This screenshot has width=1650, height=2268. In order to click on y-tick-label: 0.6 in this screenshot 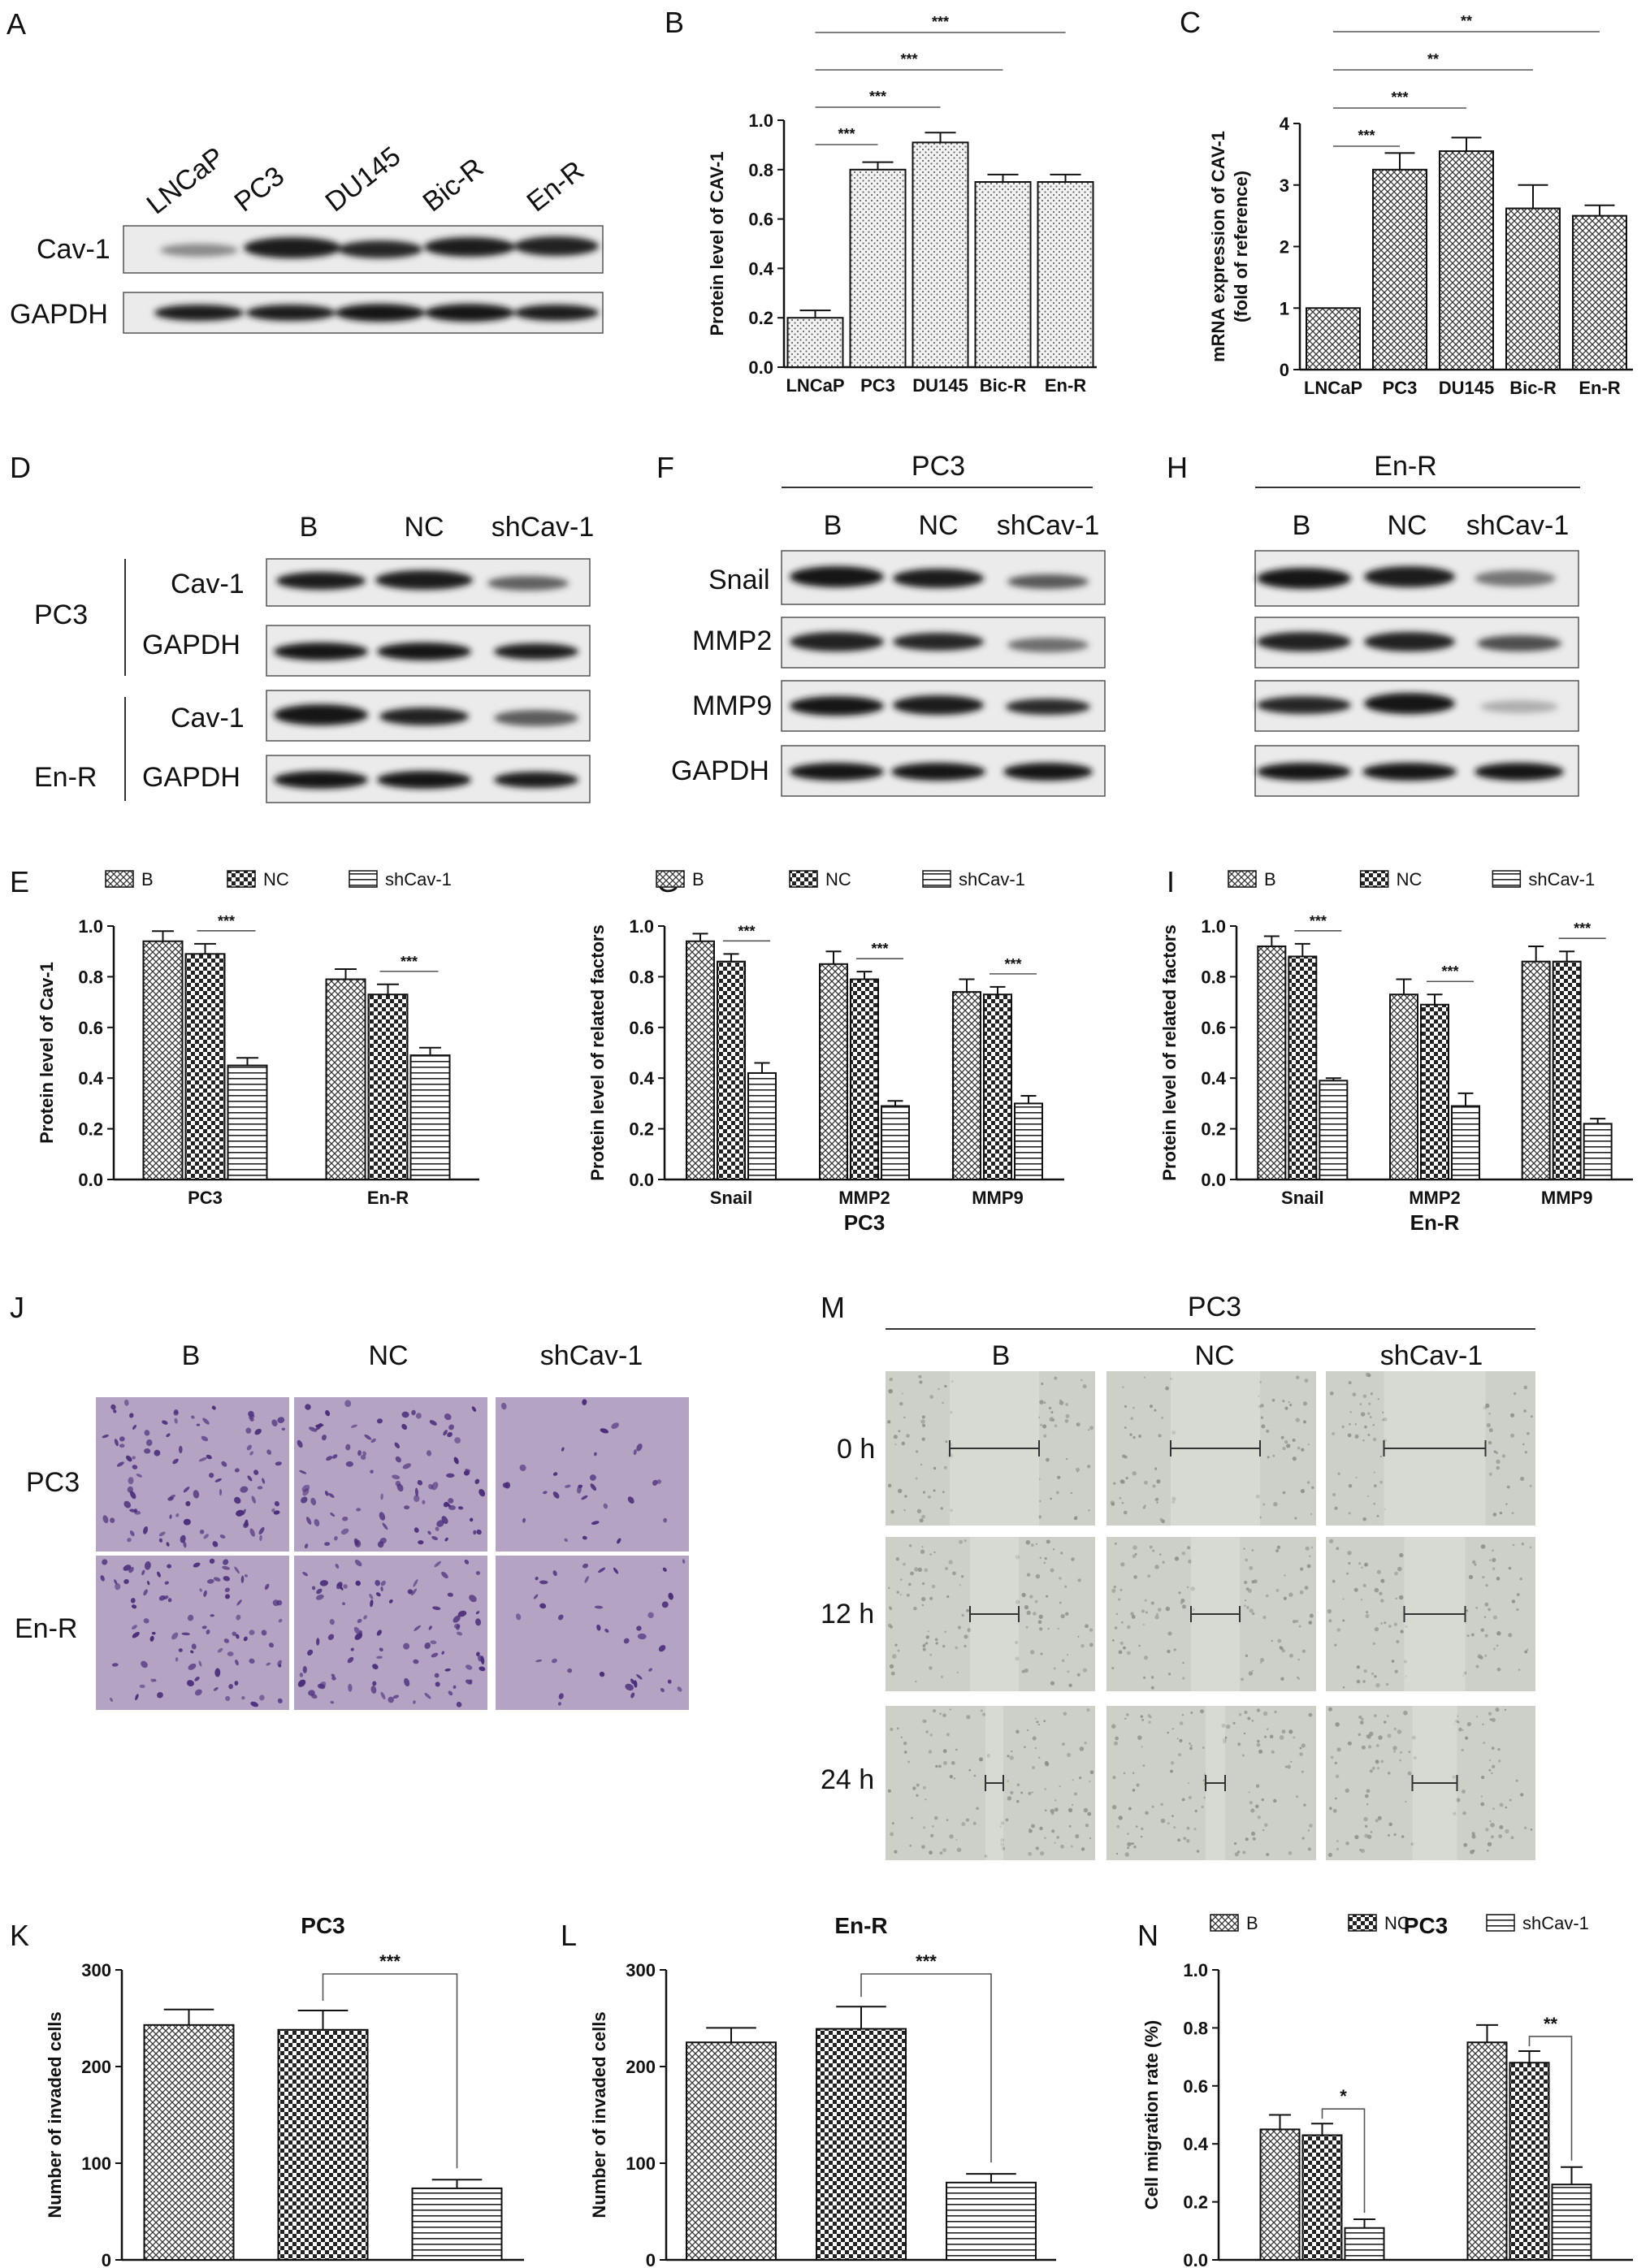, I will do `click(1213, 1028)`.